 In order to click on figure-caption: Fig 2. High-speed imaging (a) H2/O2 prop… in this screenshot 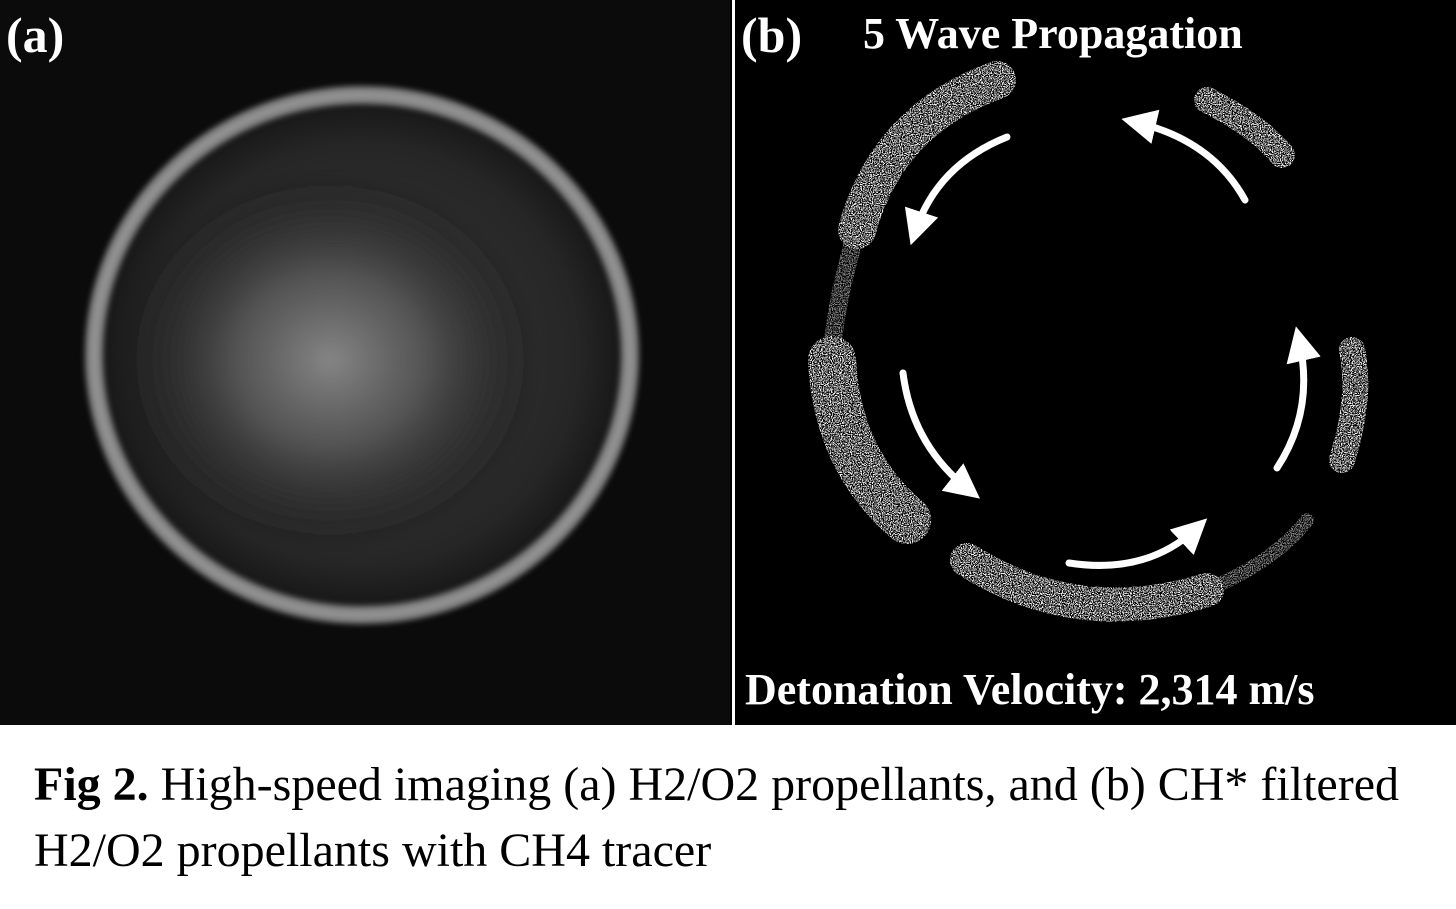, I will do `click(734, 818)`.